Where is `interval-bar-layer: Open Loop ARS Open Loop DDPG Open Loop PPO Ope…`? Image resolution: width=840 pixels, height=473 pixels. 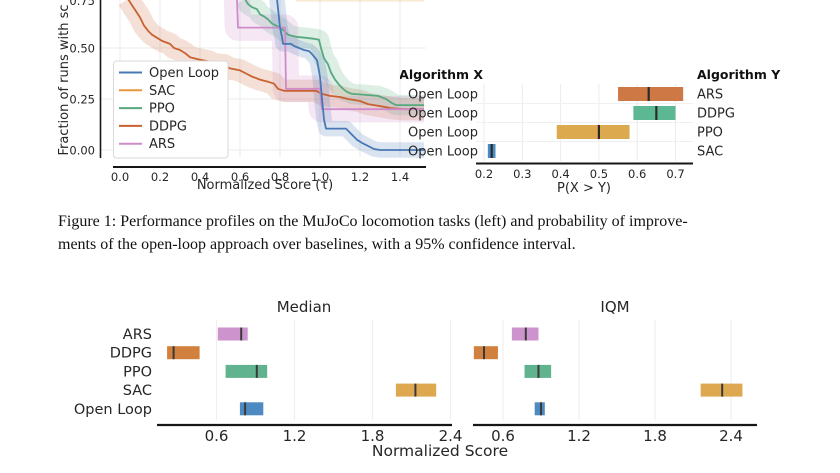
interval-bar-layer: Open Loop ARS Open Loop DDPG Open Loop PPO Ope… is located at coordinates (571, 123).